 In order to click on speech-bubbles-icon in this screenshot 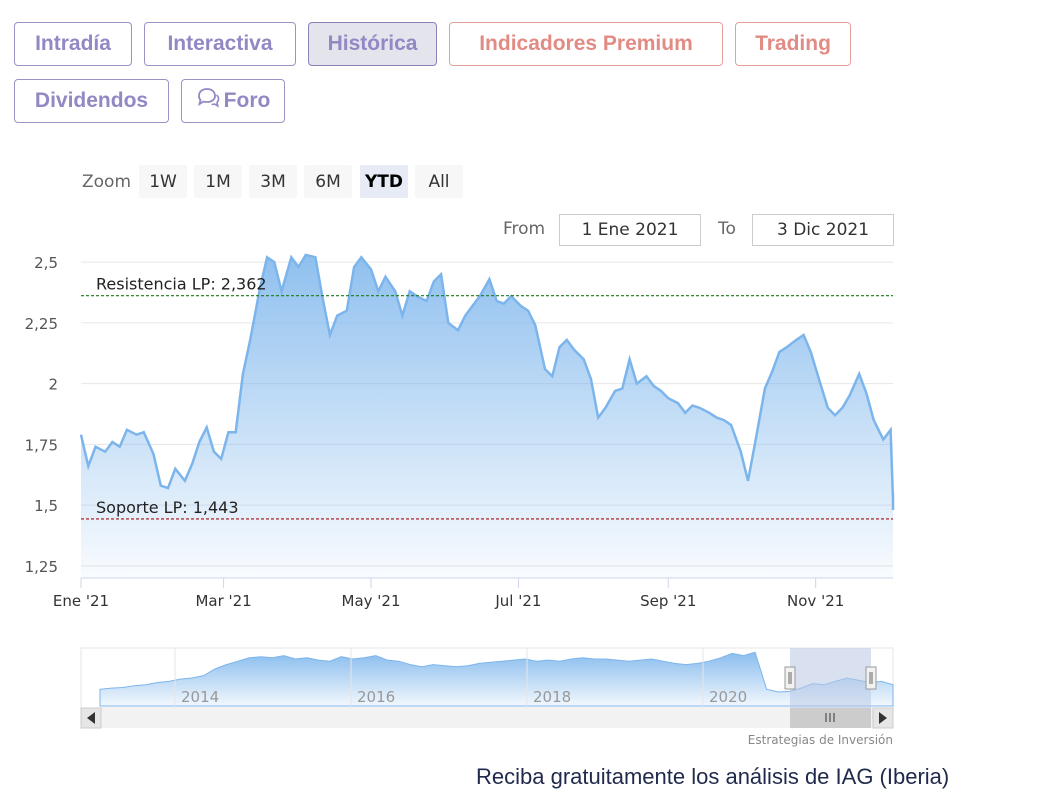, I will do `click(208, 101)`.